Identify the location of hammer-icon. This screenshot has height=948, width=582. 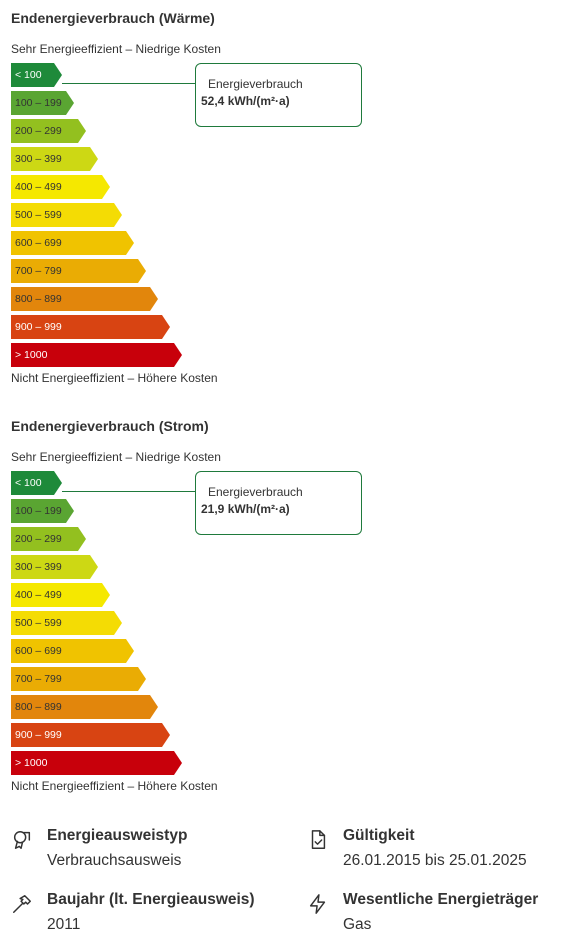
(22, 904).